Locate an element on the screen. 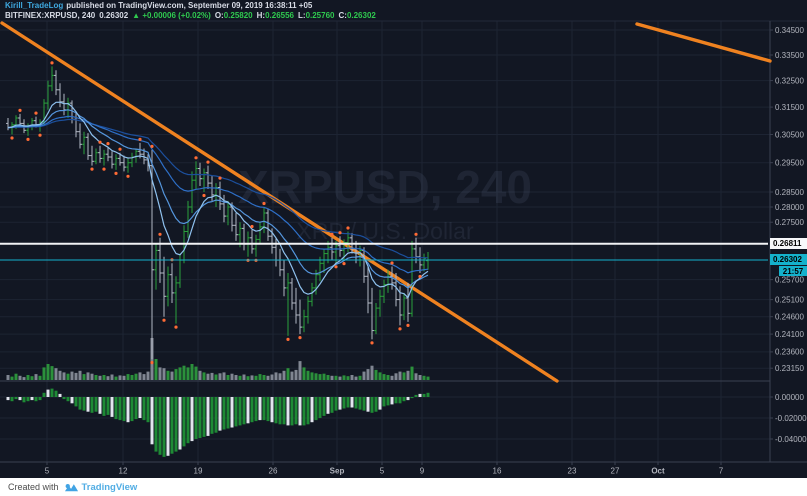 This screenshot has height=496, width=807. svg-text: 27 is located at coordinates (615, 471).